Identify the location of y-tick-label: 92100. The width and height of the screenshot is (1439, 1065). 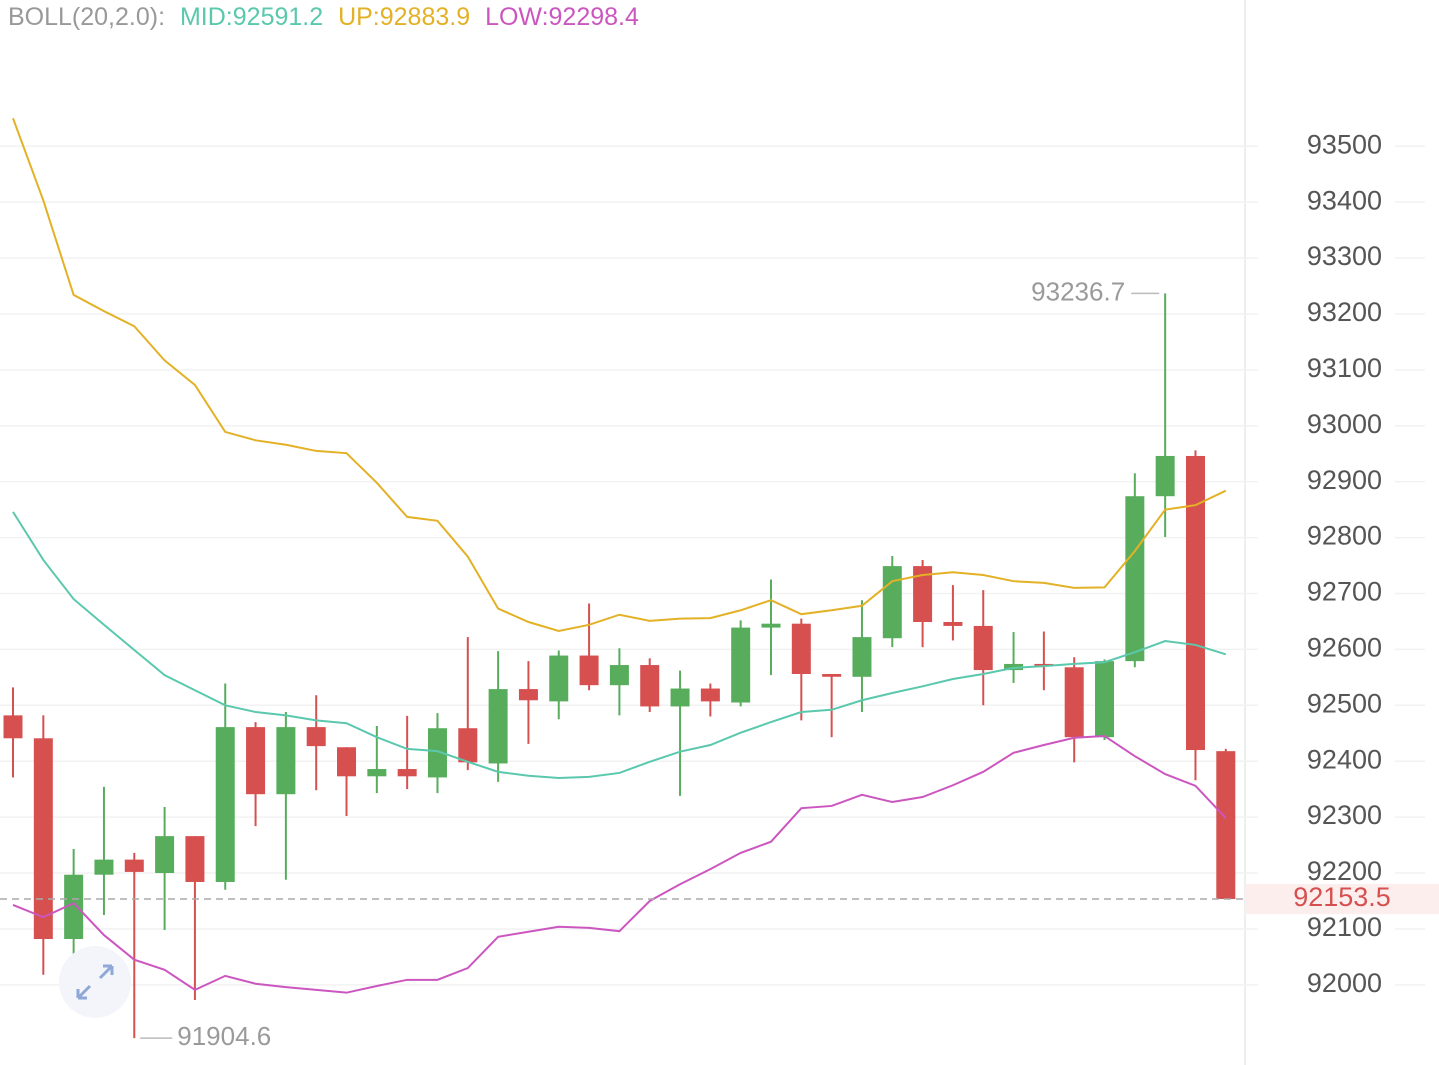
(1344, 927).